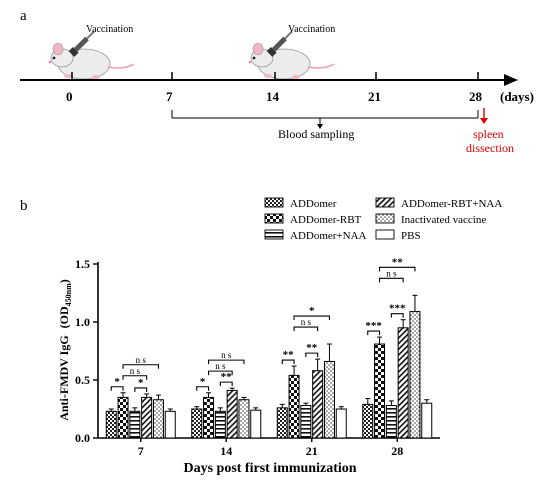  I want to click on y-axis-label-unit-open: (OD, so click(64, 317).